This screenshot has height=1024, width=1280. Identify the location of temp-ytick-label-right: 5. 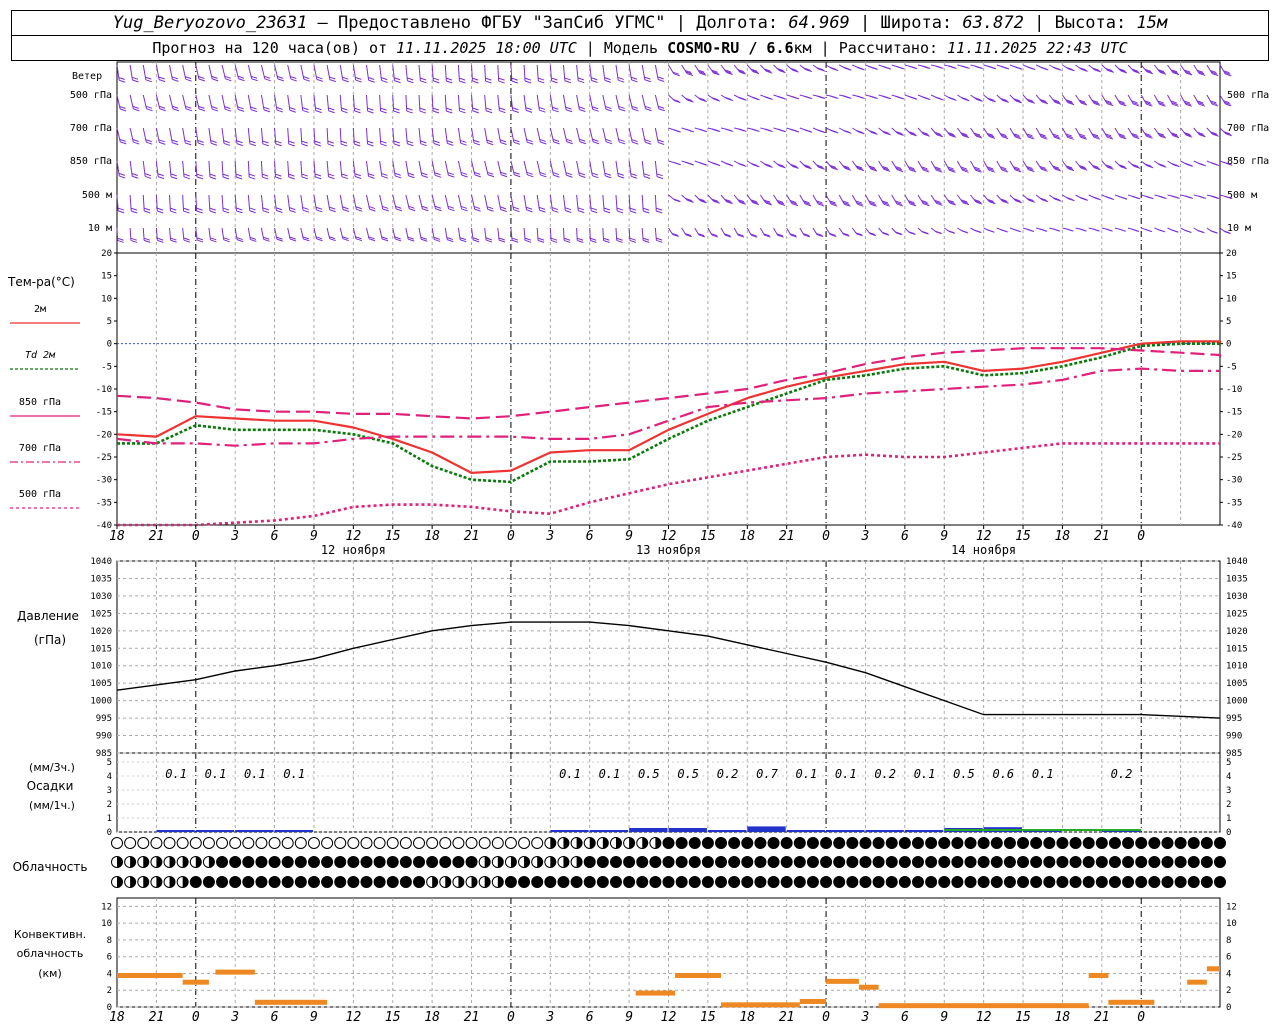
(1228, 322).